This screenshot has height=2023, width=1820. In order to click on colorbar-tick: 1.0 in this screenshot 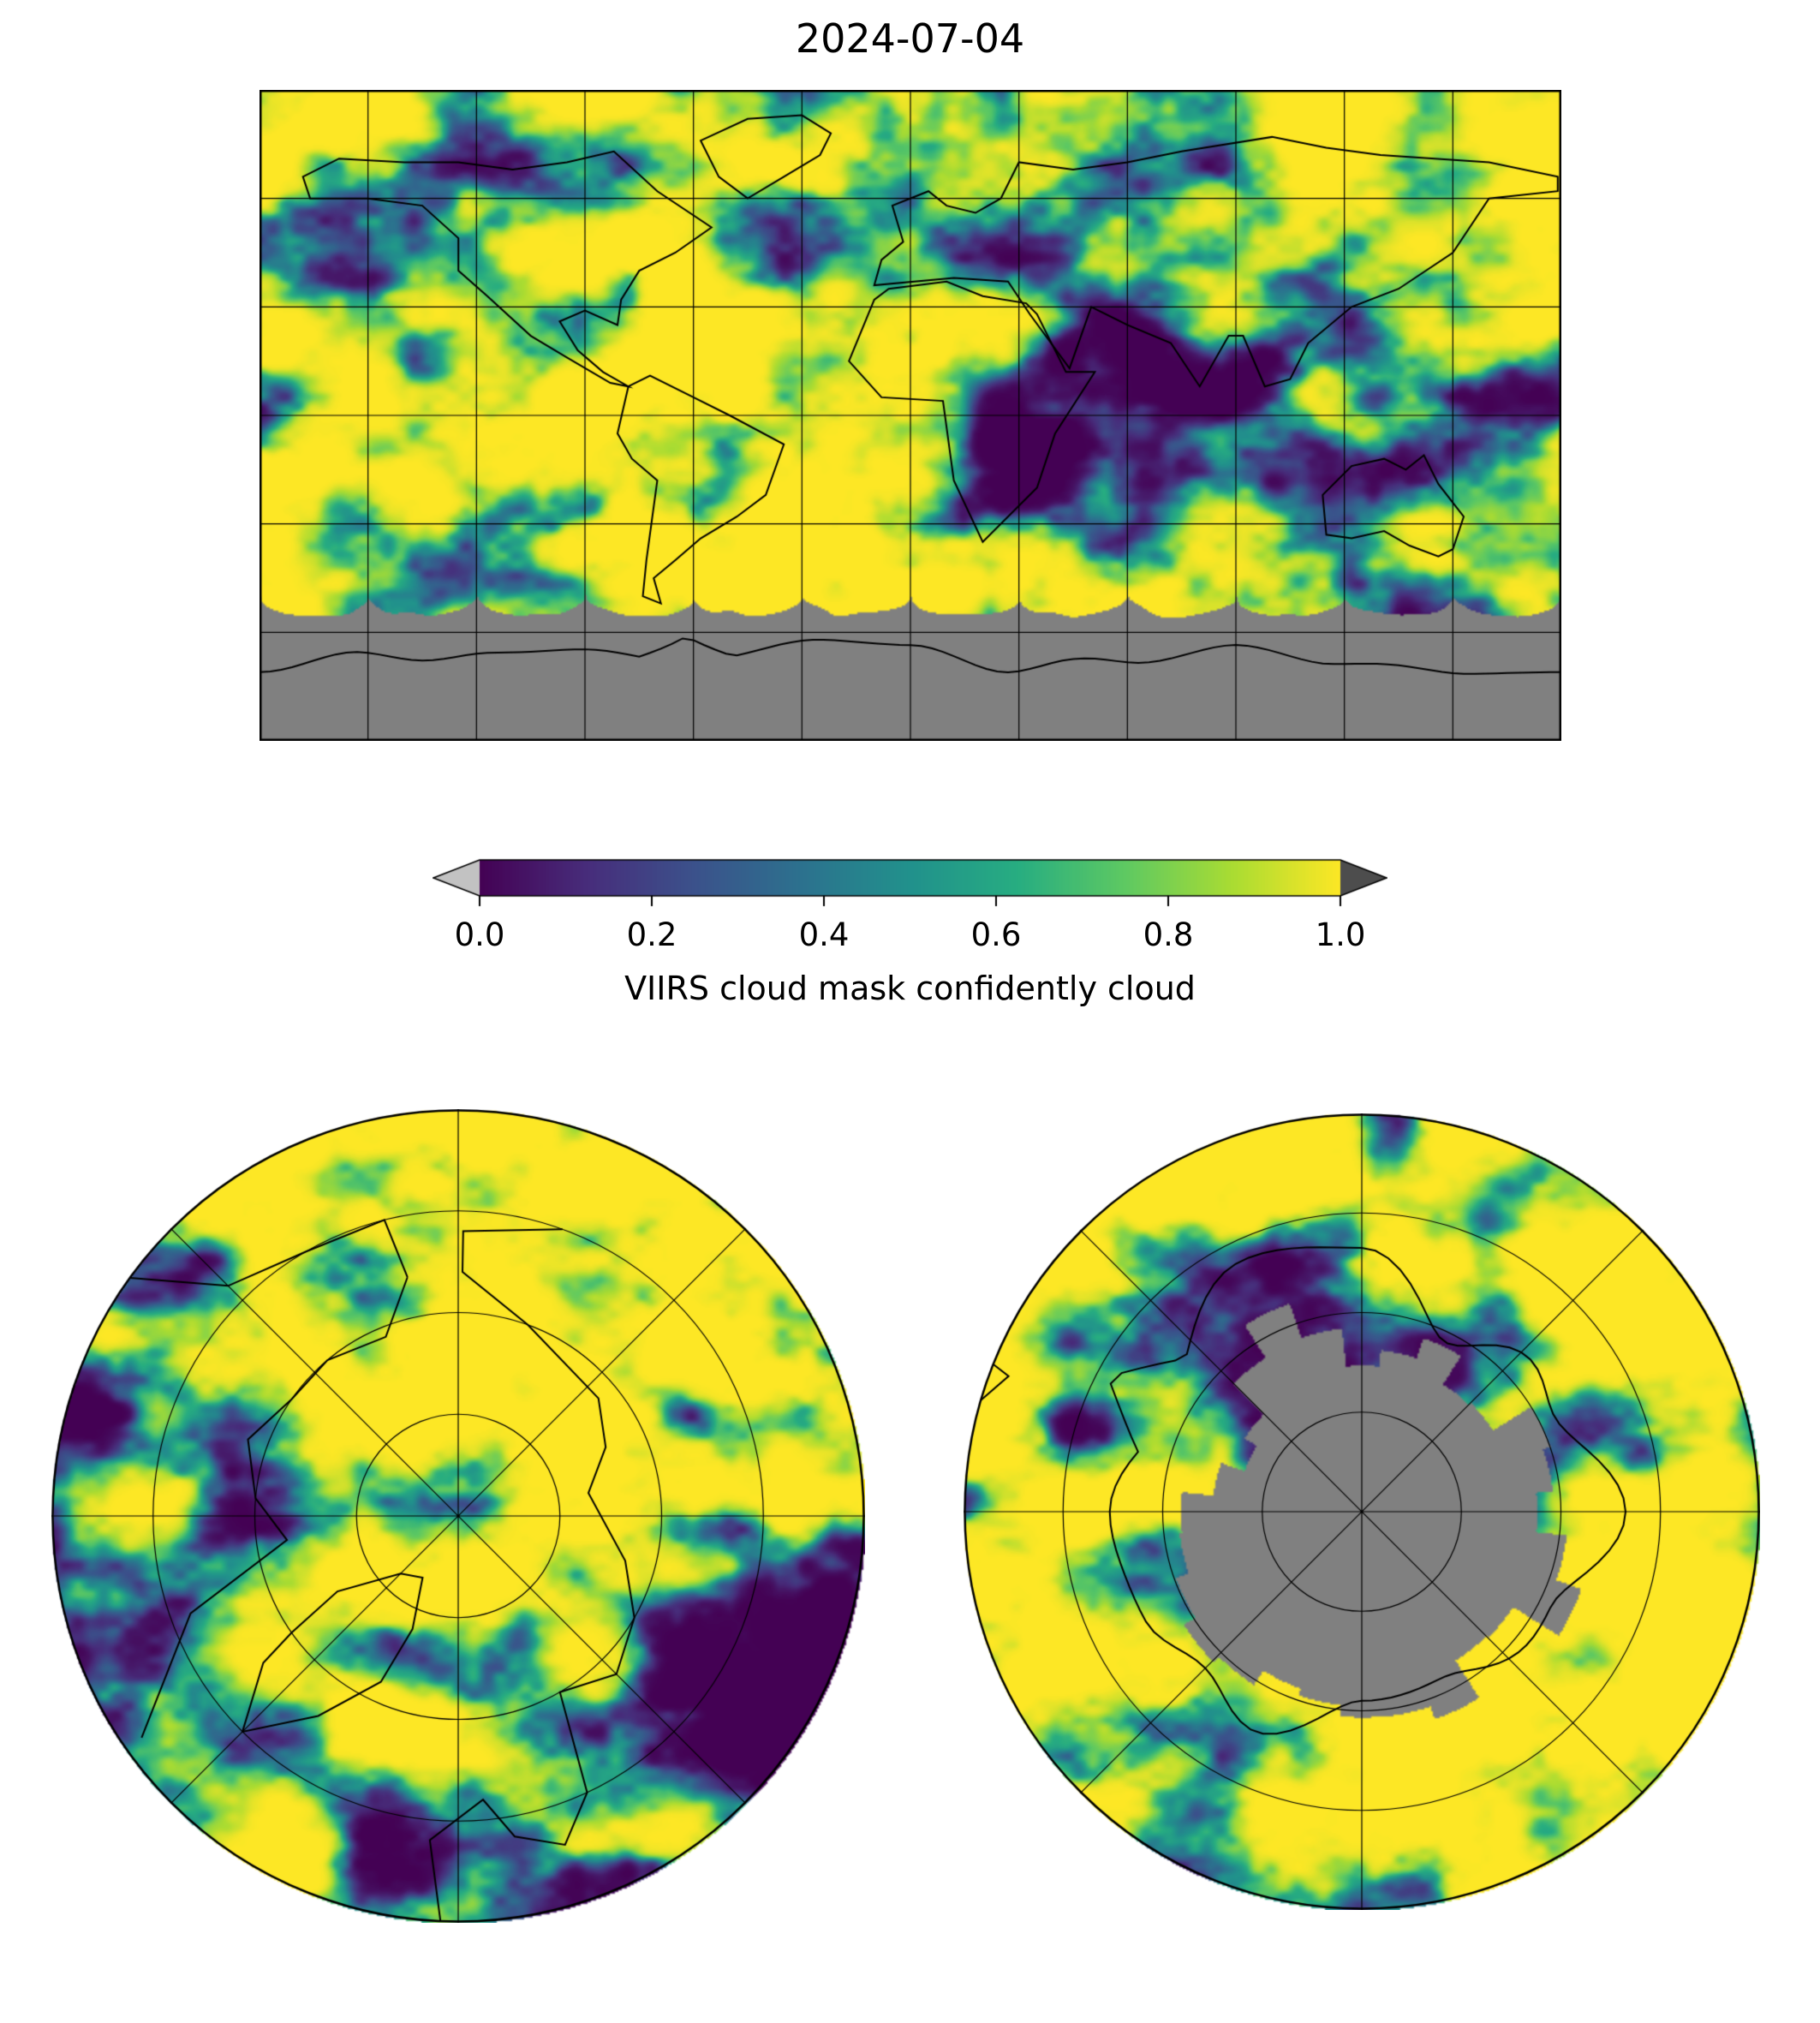, I will do `click(1341, 934)`.